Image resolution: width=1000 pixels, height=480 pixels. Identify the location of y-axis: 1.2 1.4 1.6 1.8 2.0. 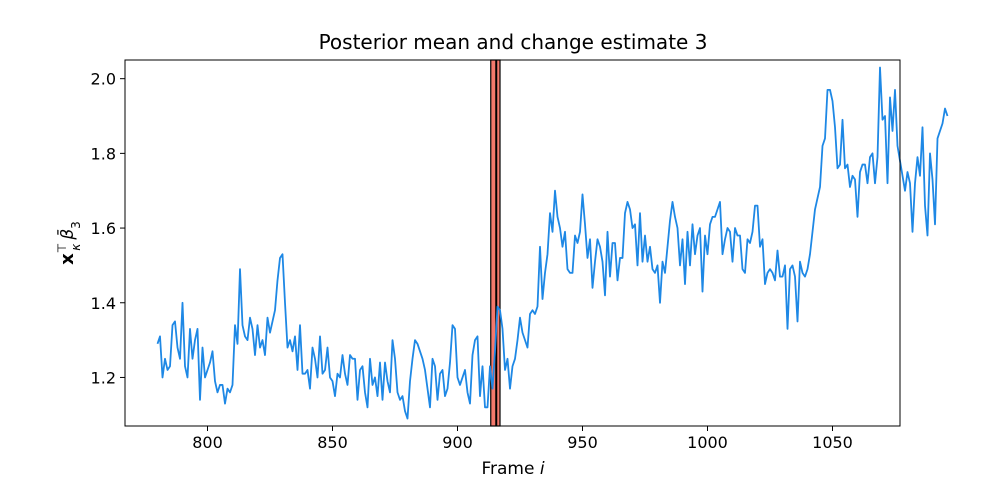
(108, 228).